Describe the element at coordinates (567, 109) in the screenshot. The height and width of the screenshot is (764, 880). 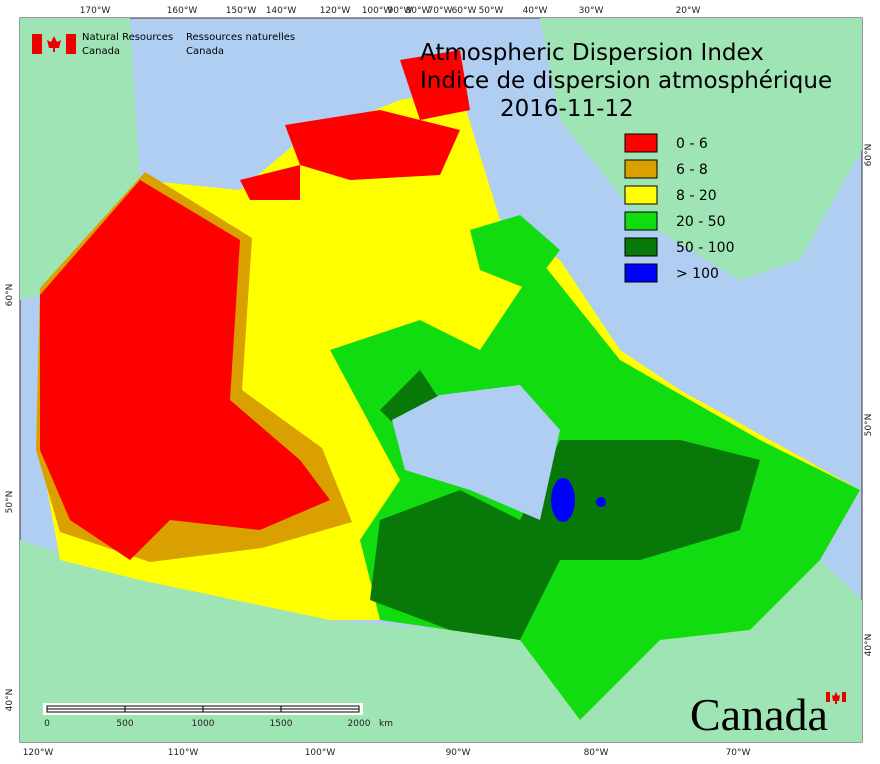
I see `date: 2016-11-12` at that location.